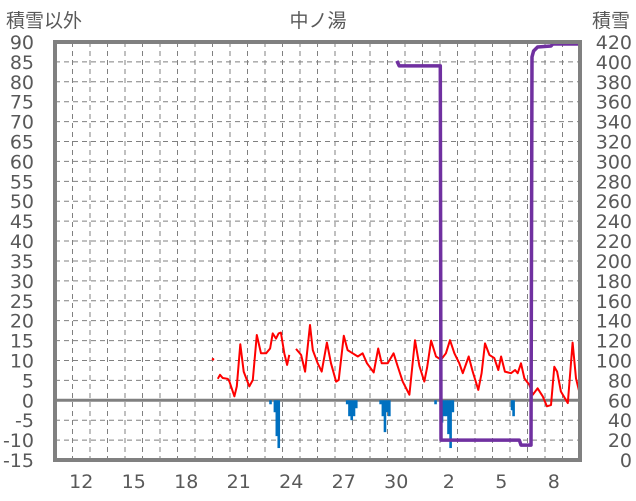  What do you see at coordinates (291, 482) in the screenshot?
I see `x-tick-label: 24` at bounding box center [291, 482].